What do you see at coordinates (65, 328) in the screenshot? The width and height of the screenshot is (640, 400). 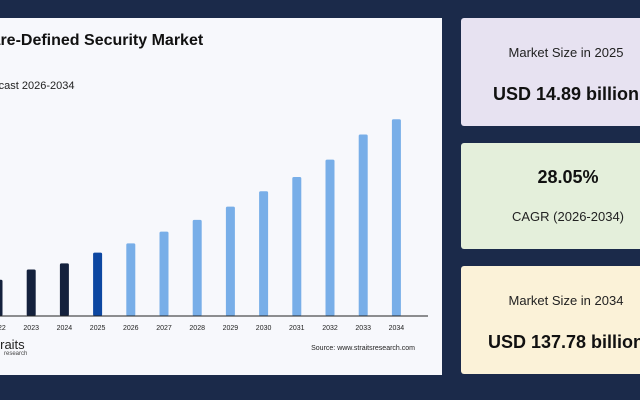 I see `x-tick-label: 2024` at bounding box center [65, 328].